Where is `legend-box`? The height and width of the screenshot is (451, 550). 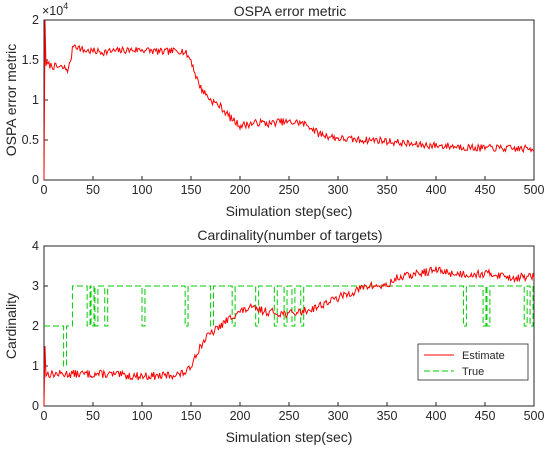
legend-box is located at coordinates (473, 362).